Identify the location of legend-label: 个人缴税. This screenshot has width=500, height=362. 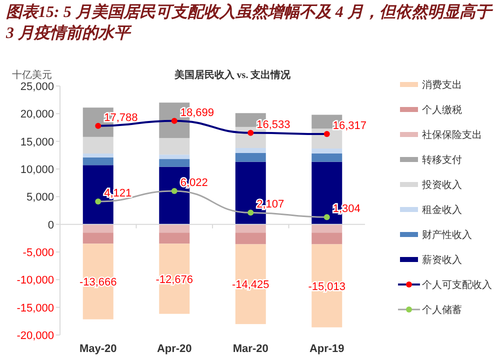
(442, 110).